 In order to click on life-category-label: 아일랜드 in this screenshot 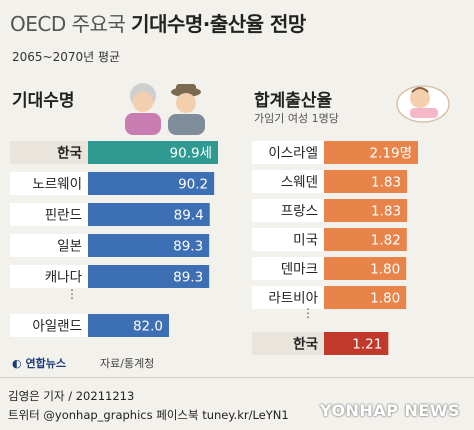, I will do `click(57, 327)`.